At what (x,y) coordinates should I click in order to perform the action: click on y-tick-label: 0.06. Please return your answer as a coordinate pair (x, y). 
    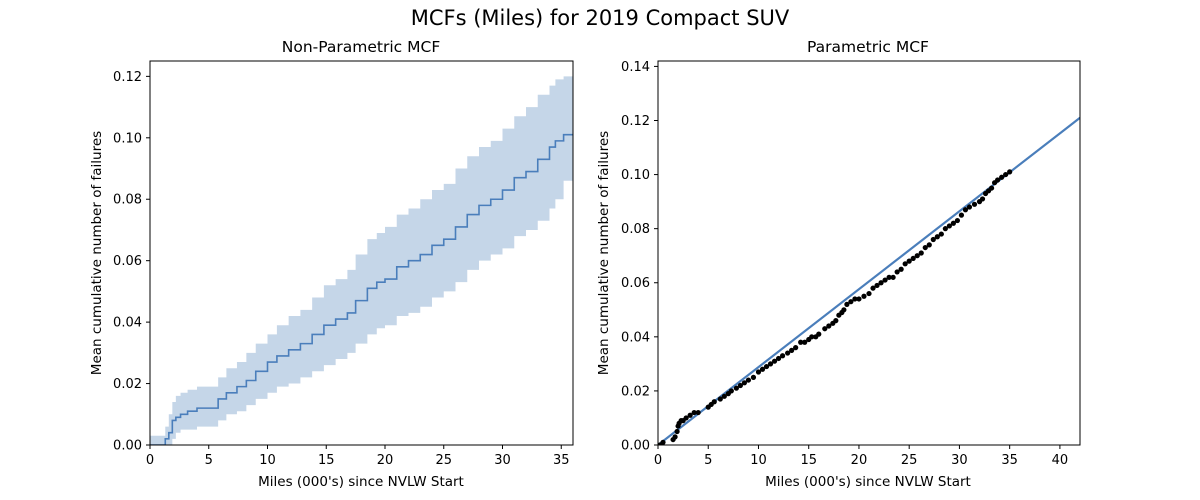
    Looking at the image, I should click on (127, 261).